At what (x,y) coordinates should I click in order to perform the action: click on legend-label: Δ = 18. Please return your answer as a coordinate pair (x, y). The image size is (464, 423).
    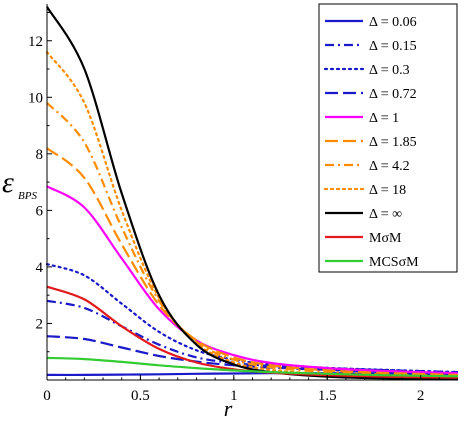
    Looking at the image, I should click on (387, 190).